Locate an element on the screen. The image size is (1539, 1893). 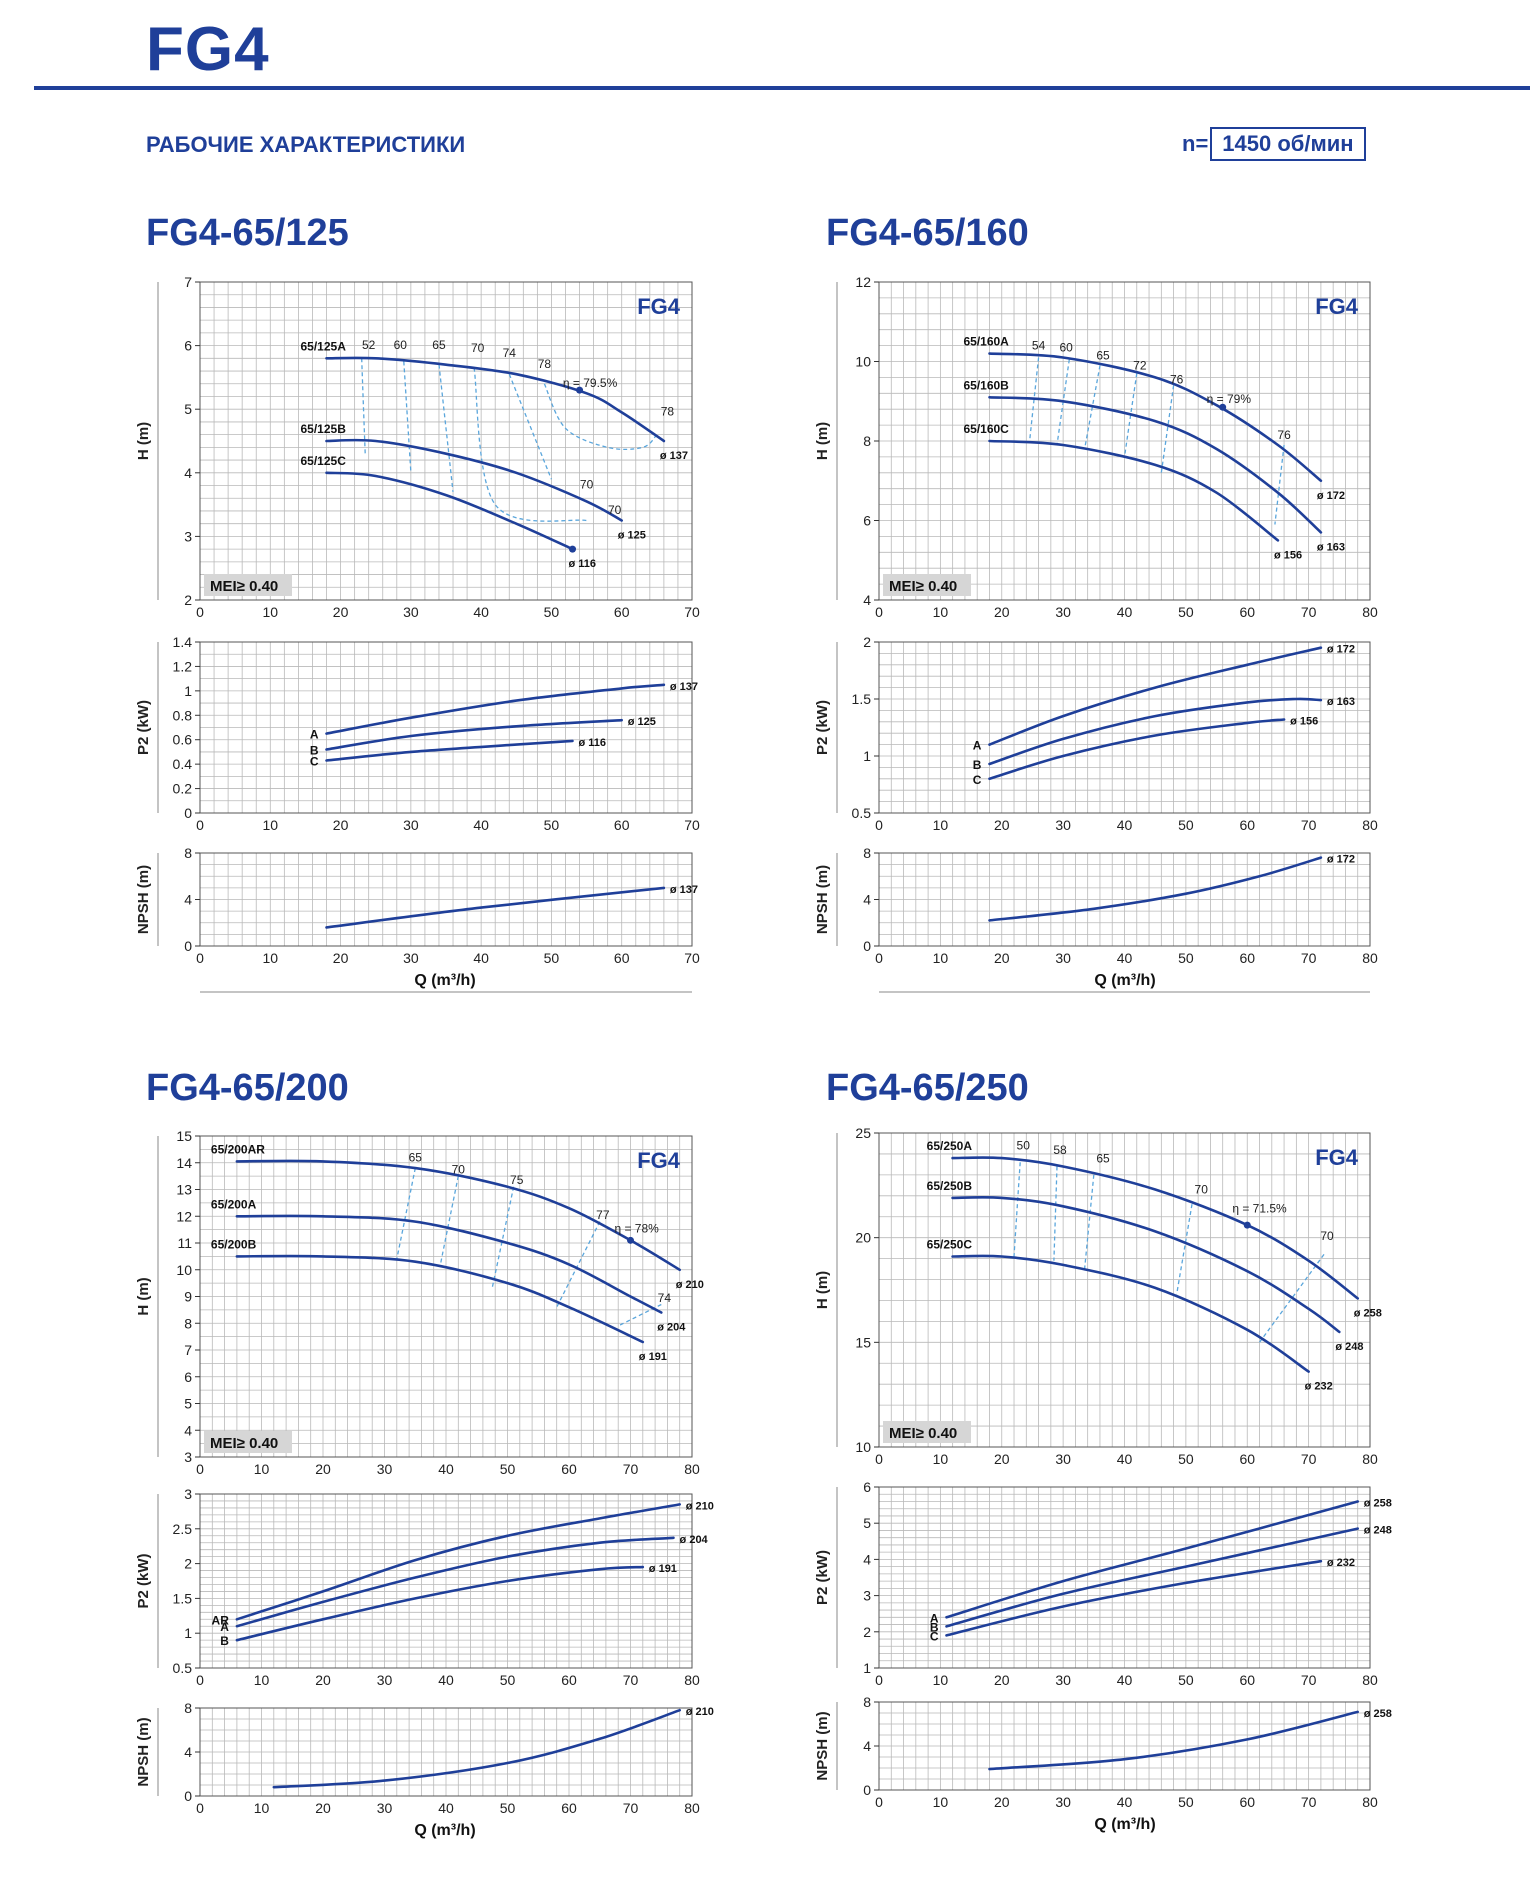
x-tick-label: 0 is located at coordinates (879, 1802).